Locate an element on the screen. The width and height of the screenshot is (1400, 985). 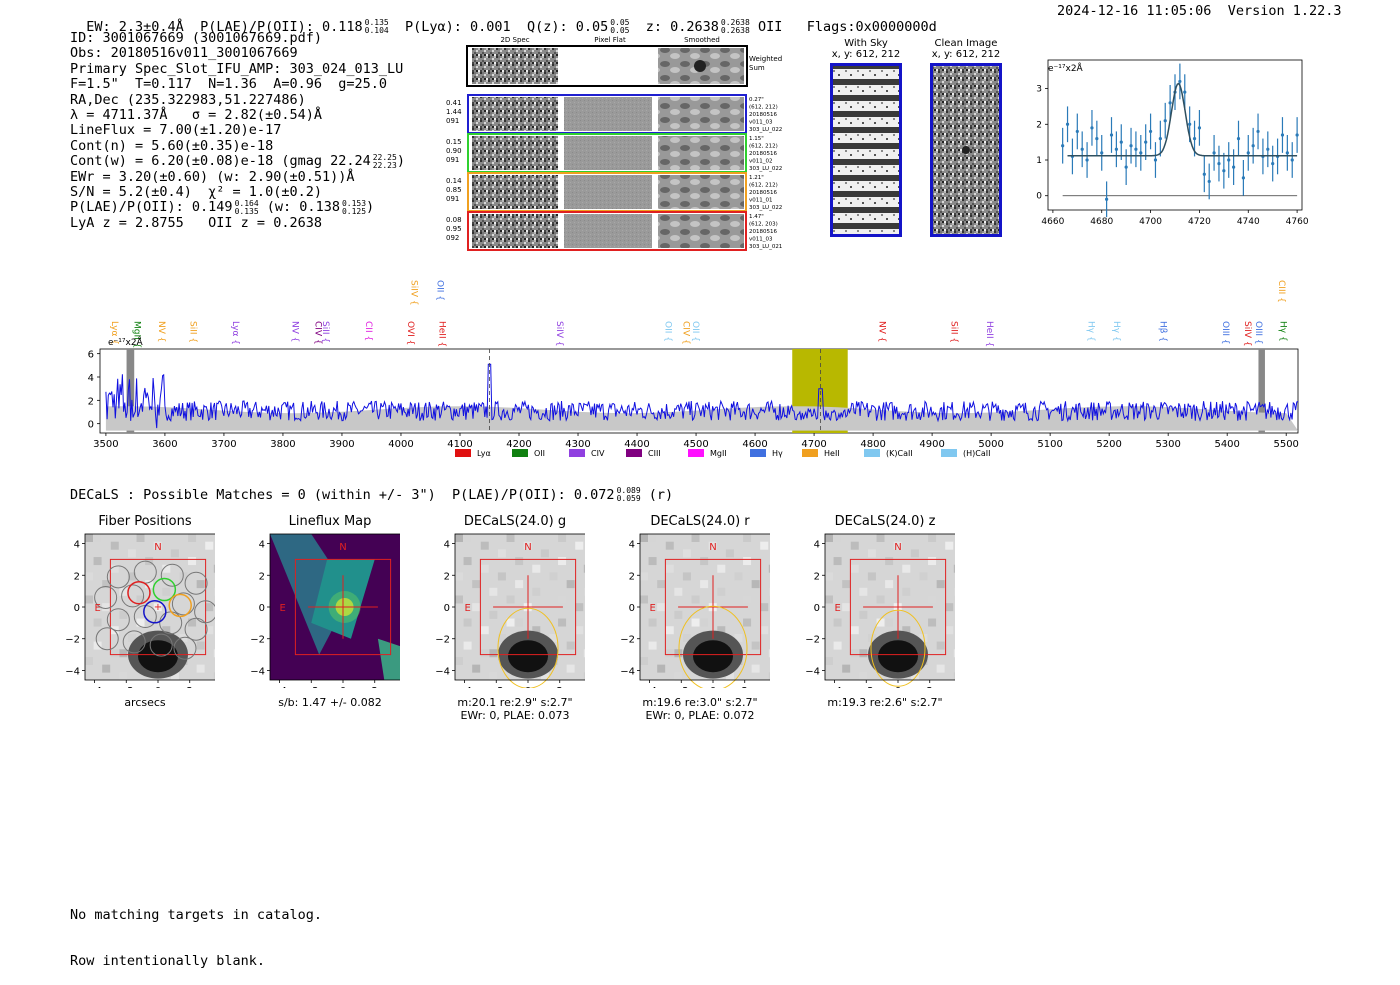
z-value: z: 0.2638 is located at coordinates (682, 27).